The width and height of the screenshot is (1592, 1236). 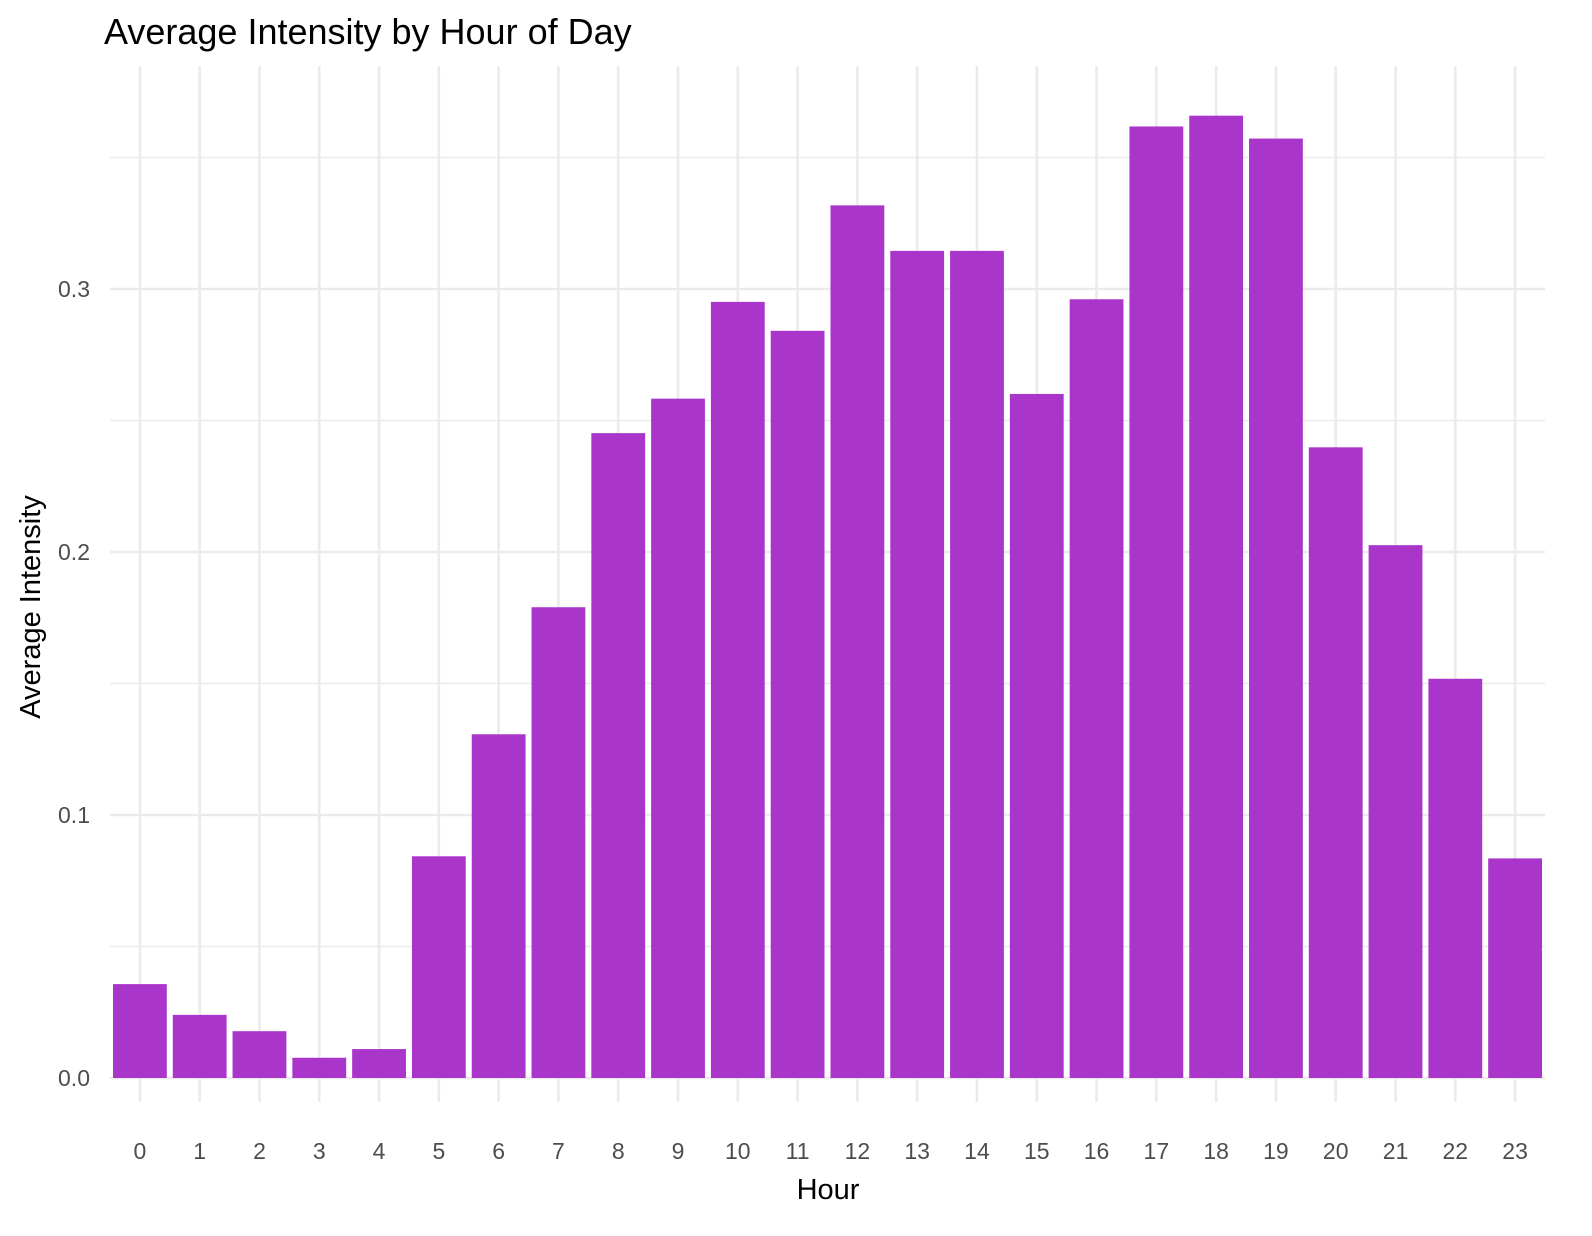 What do you see at coordinates (31, 607) in the screenshot?
I see `y-axis-label: Average Intensity` at bounding box center [31, 607].